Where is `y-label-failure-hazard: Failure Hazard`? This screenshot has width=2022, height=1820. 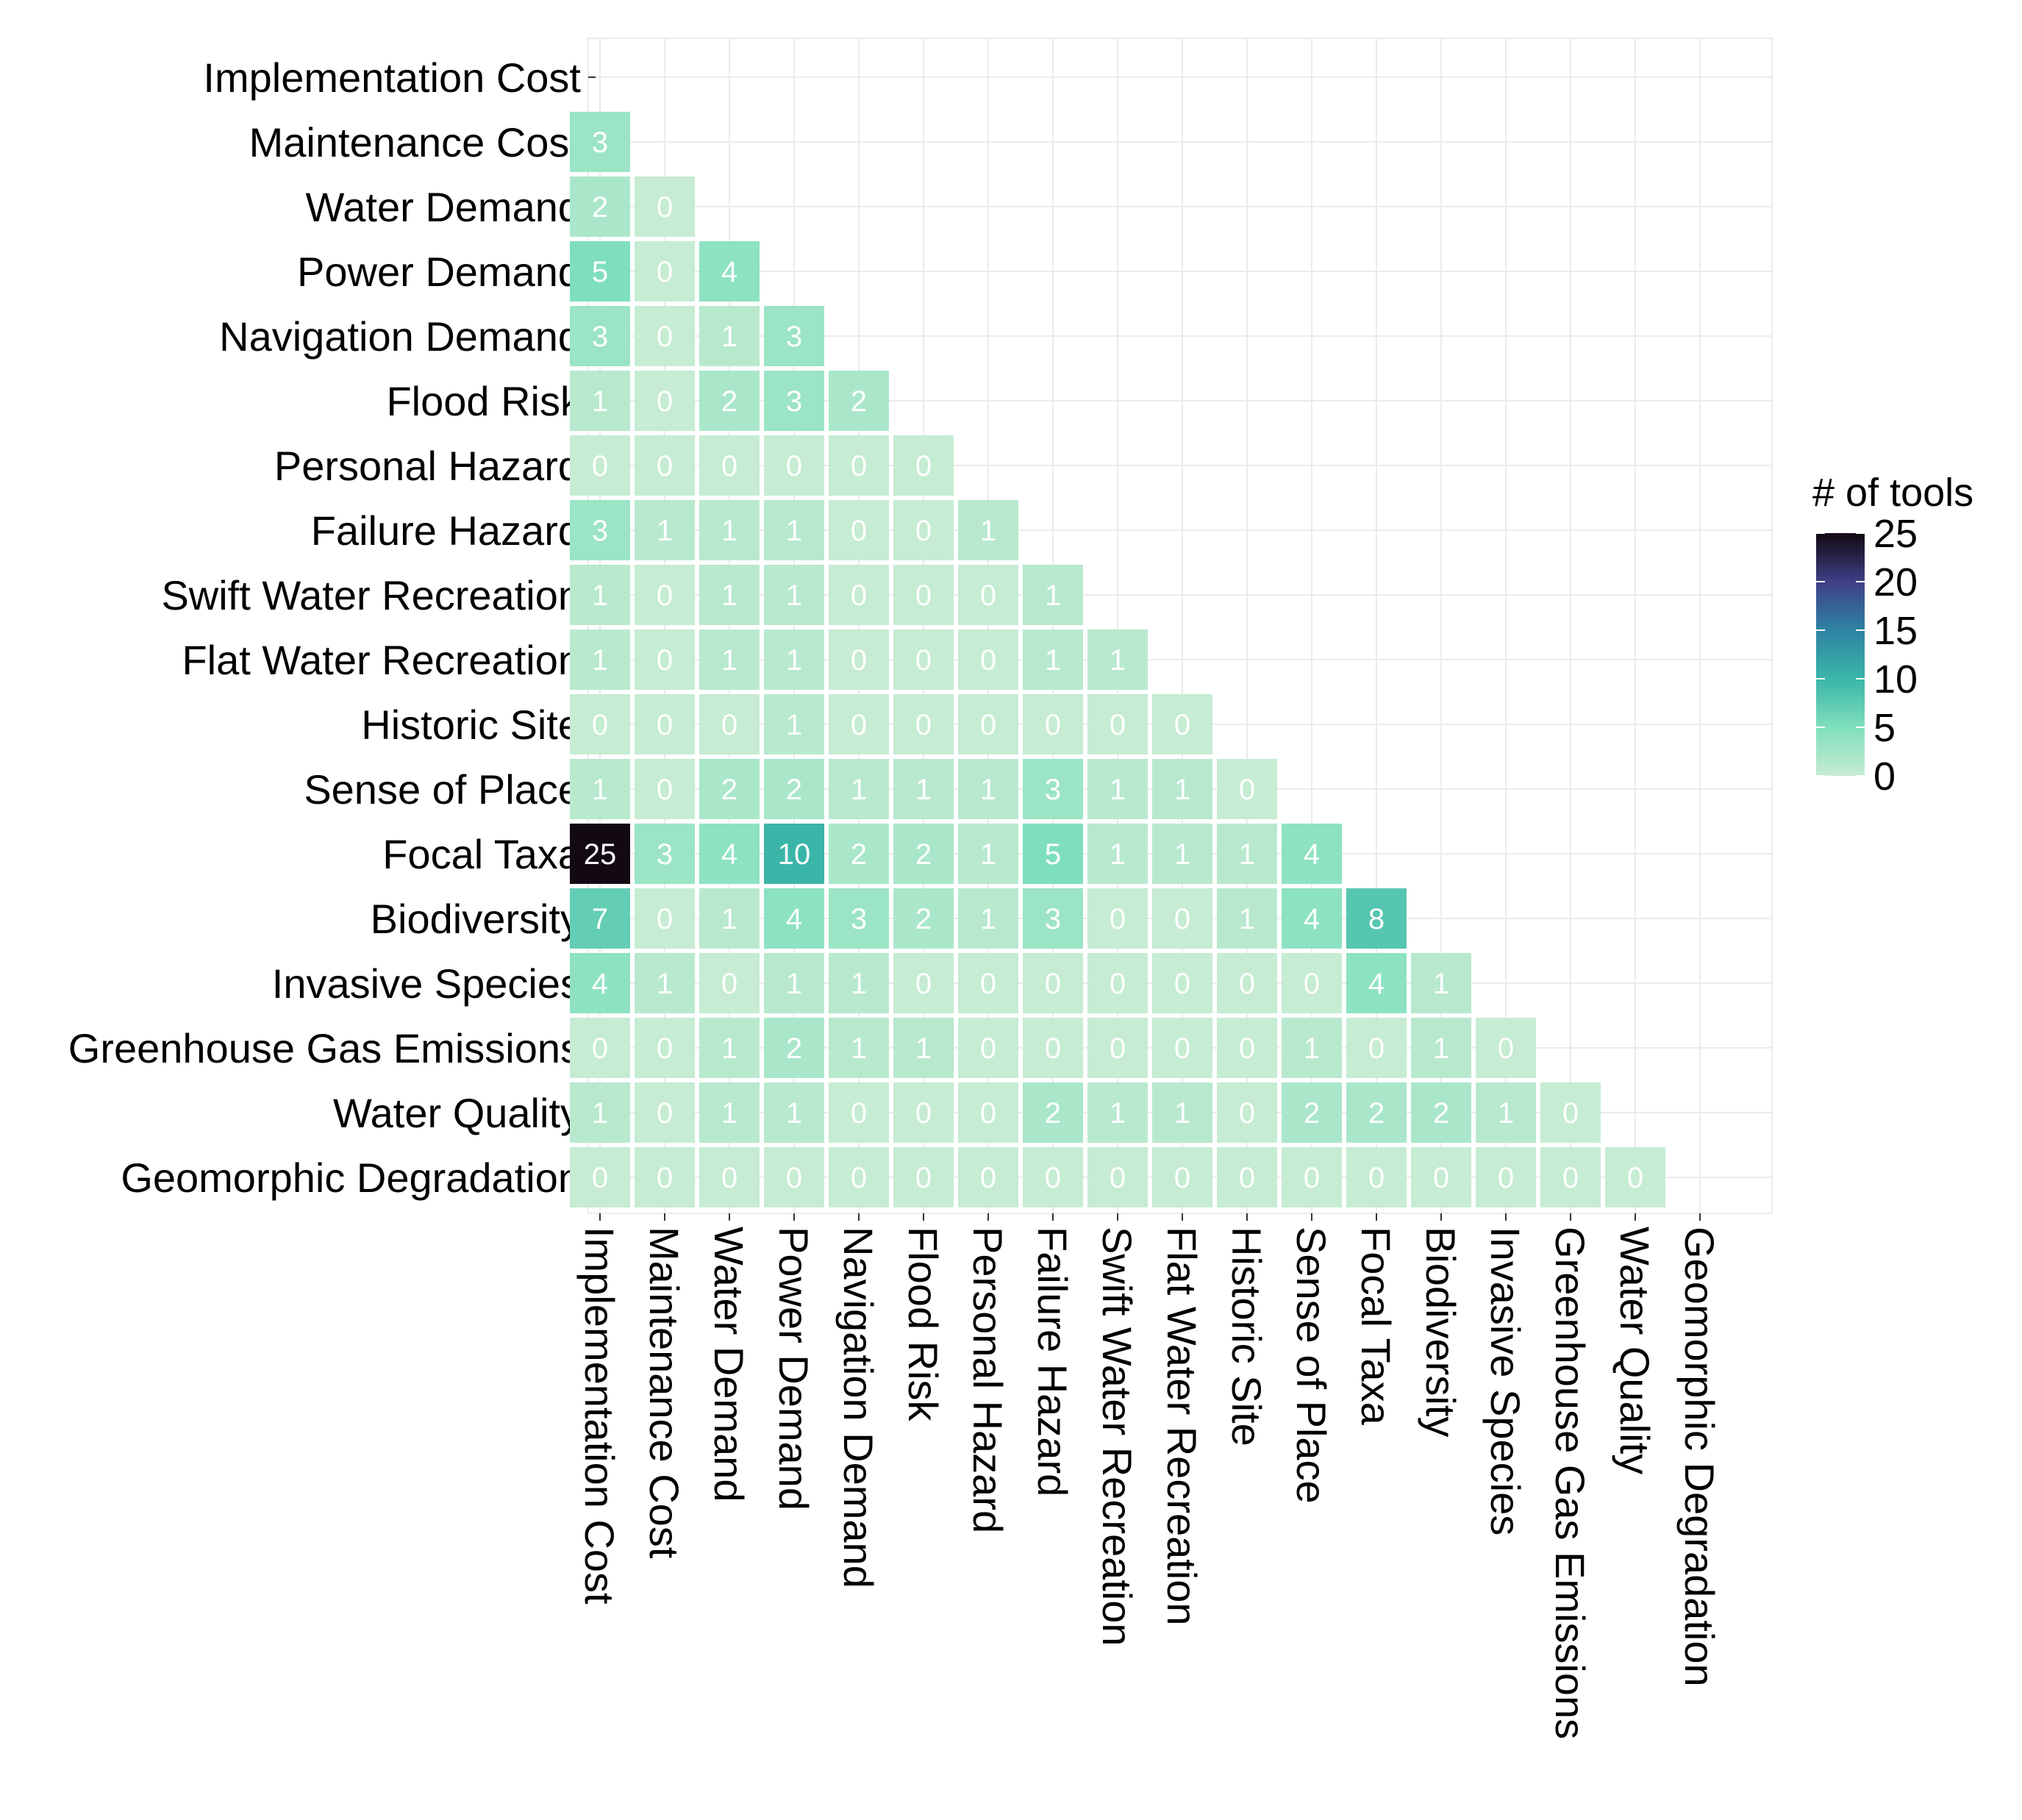
y-label-failure-hazard: Failure Hazard is located at coordinates (446, 530).